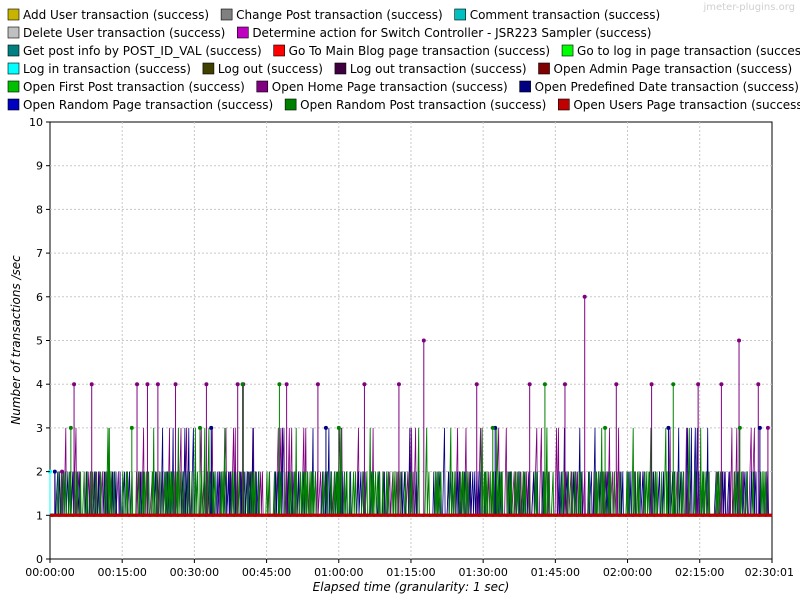 The height and width of the screenshot is (600, 800). I want to click on x-tick-label: 00:15:00, so click(121, 572).